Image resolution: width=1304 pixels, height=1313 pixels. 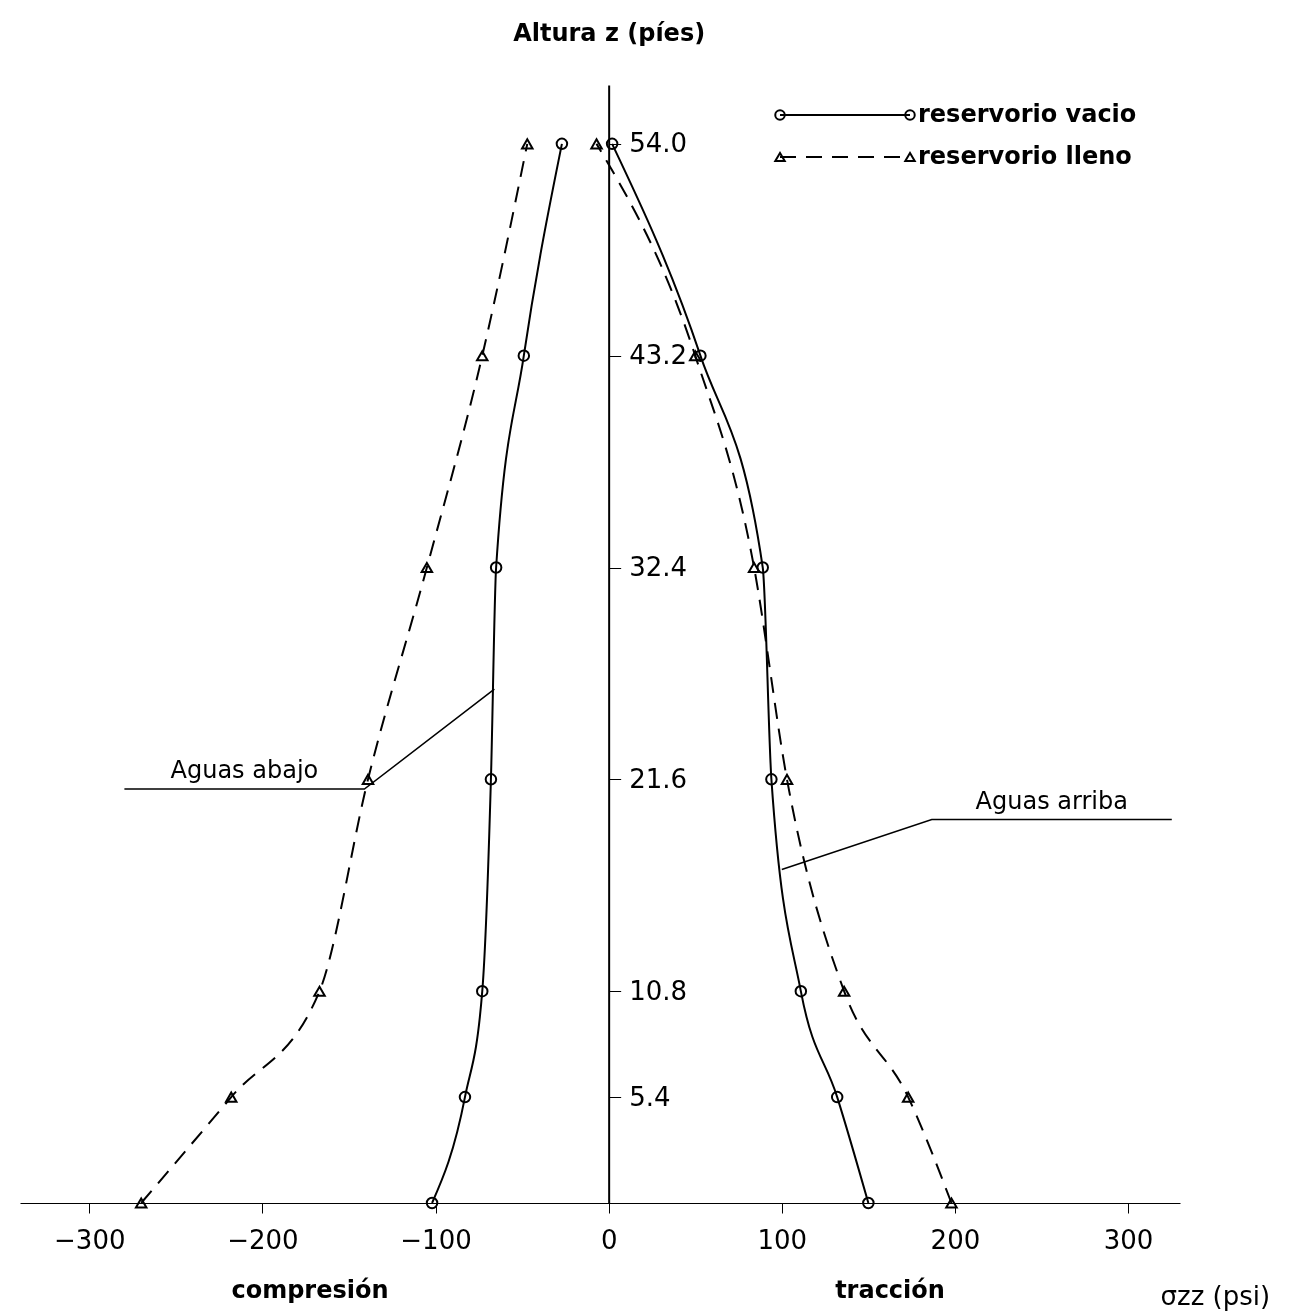 What do you see at coordinates (90, 1239) in the screenshot?
I see `x-tick-label: −300` at bounding box center [90, 1239].